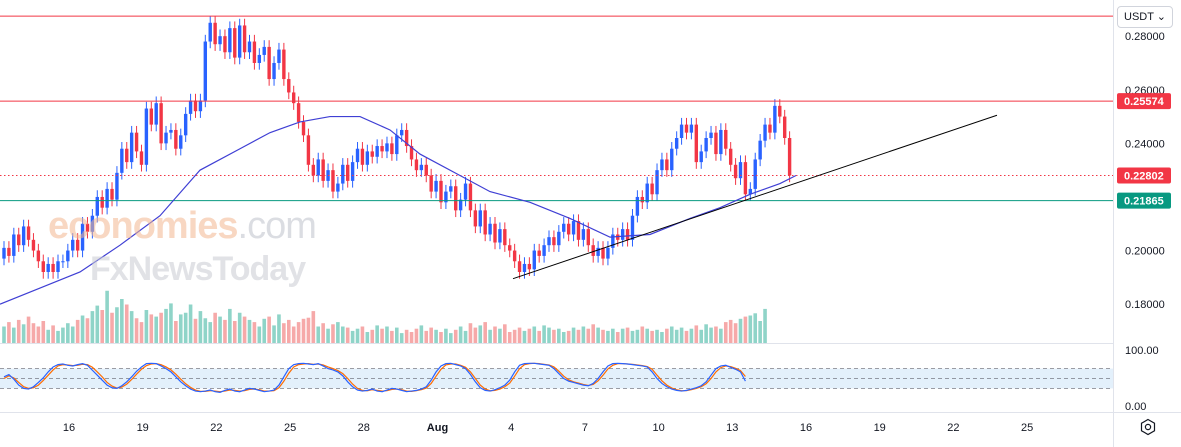  What do you see at coordinates (437, 428) in the screenshot?
I see `time-tick-label: Aug` at bounding box center [437, 428].